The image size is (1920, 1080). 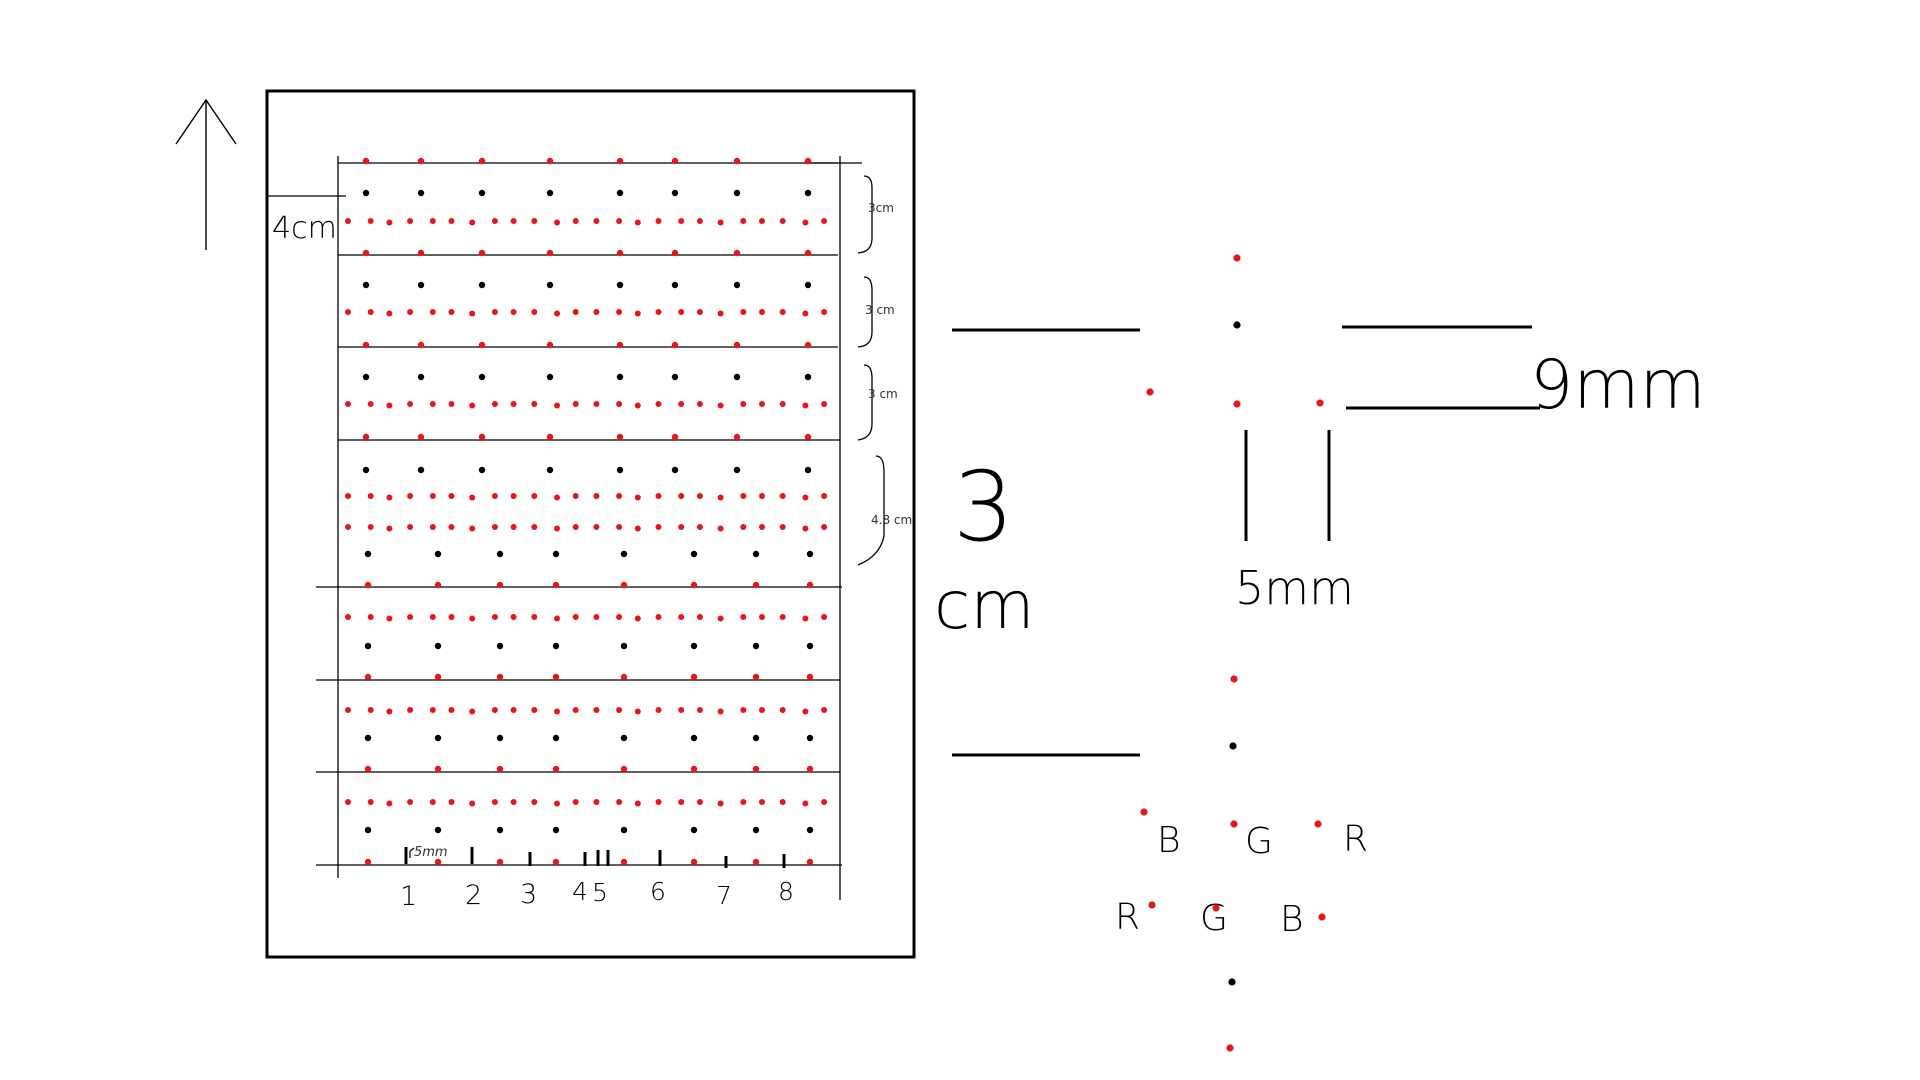 I want to click on right-panel-lines, so click(x=1246, y=541).